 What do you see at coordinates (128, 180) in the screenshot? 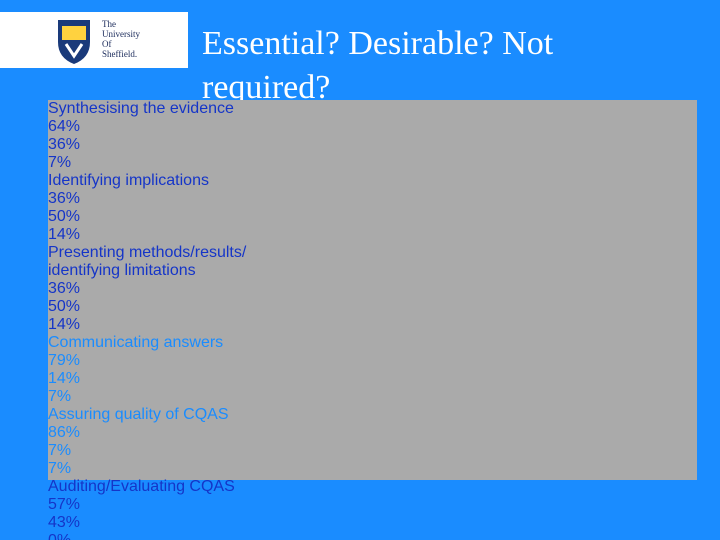
I see `row-label: Identifying implications` at bounding box center [128, 180].